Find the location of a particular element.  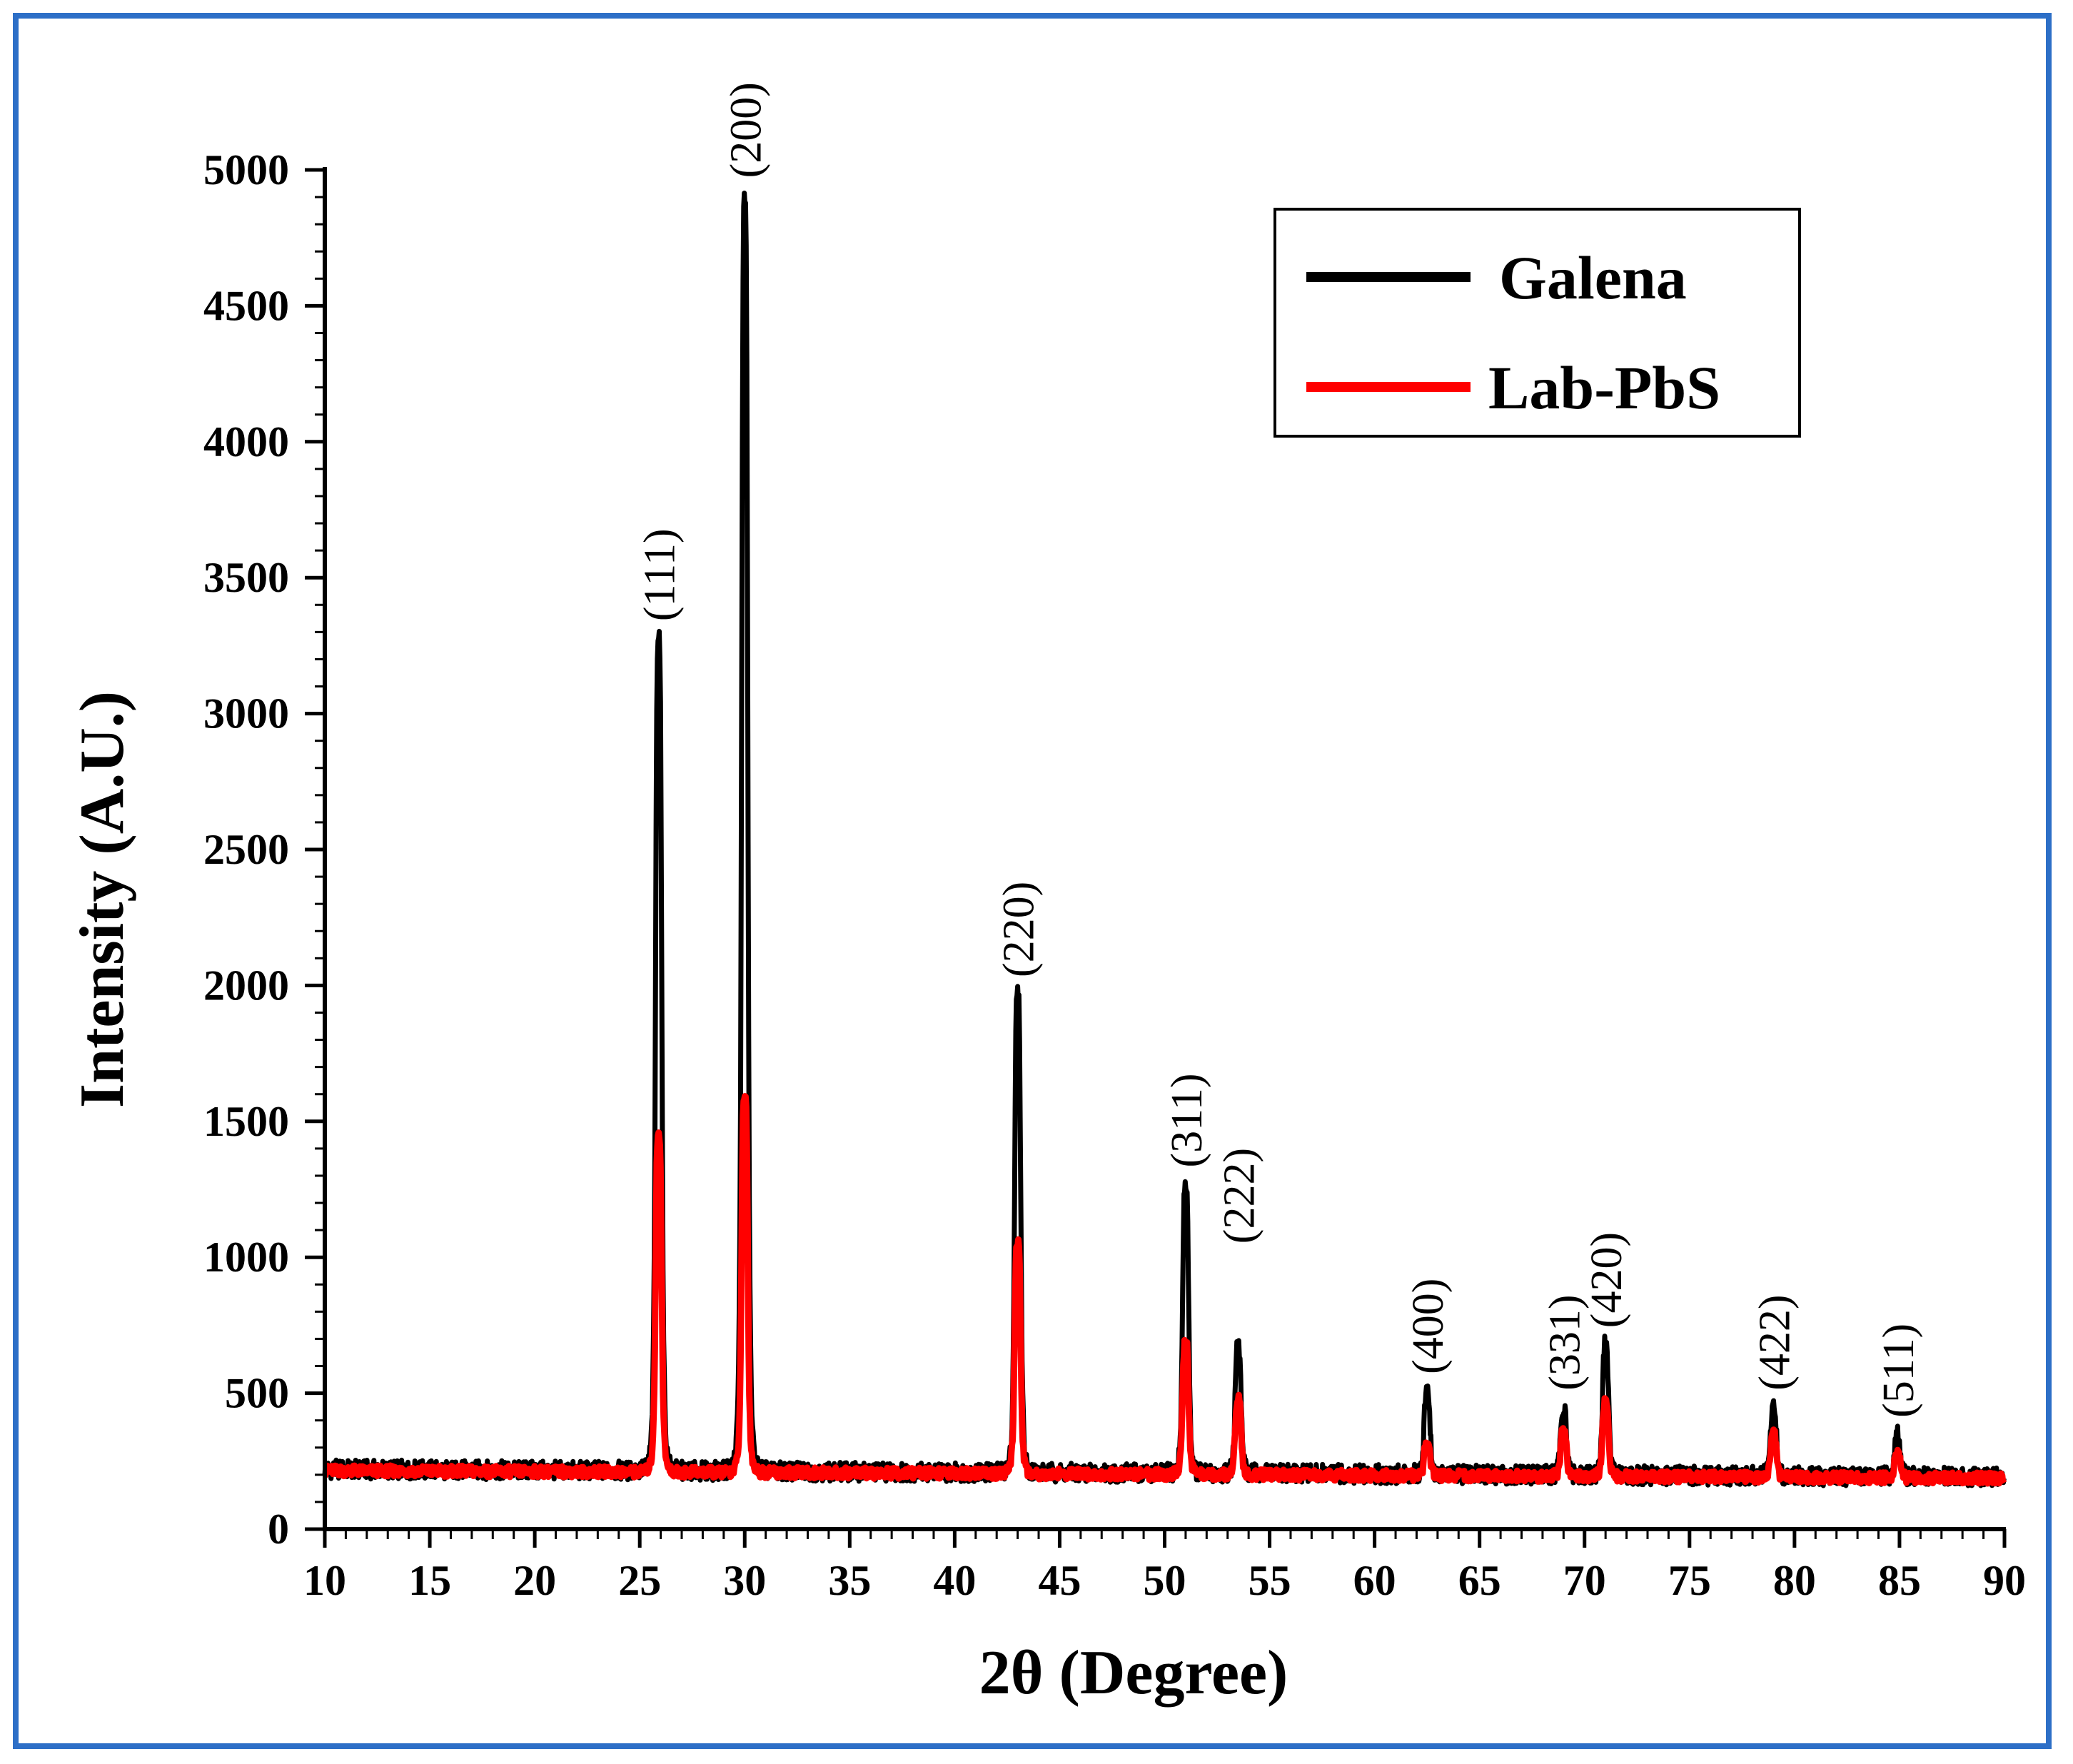

peak-label-220: (220) is located at coordinates (1019, 929).